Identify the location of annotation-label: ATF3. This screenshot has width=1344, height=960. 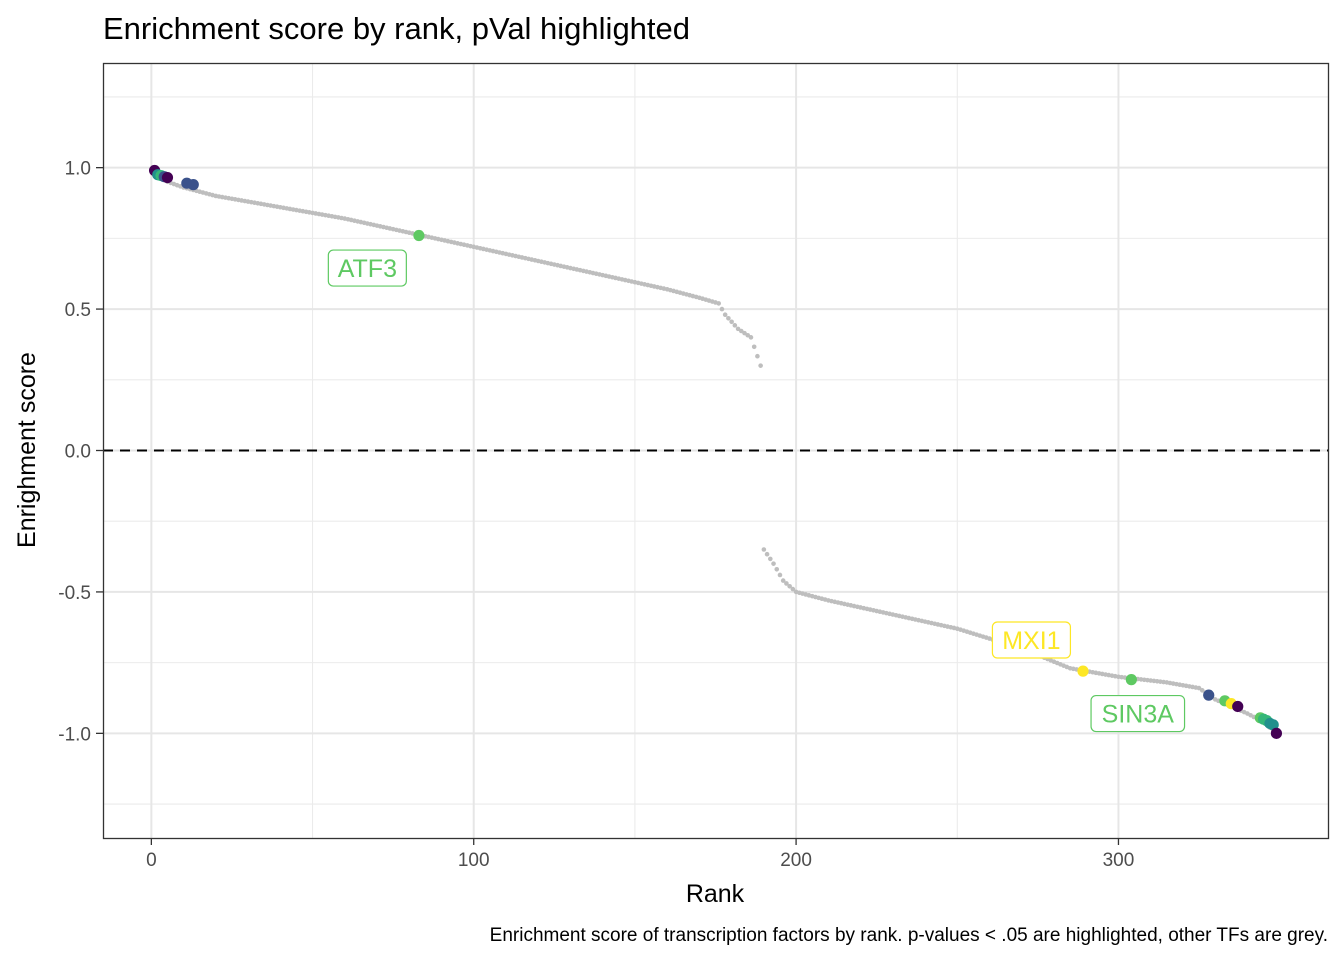
(367, 268).